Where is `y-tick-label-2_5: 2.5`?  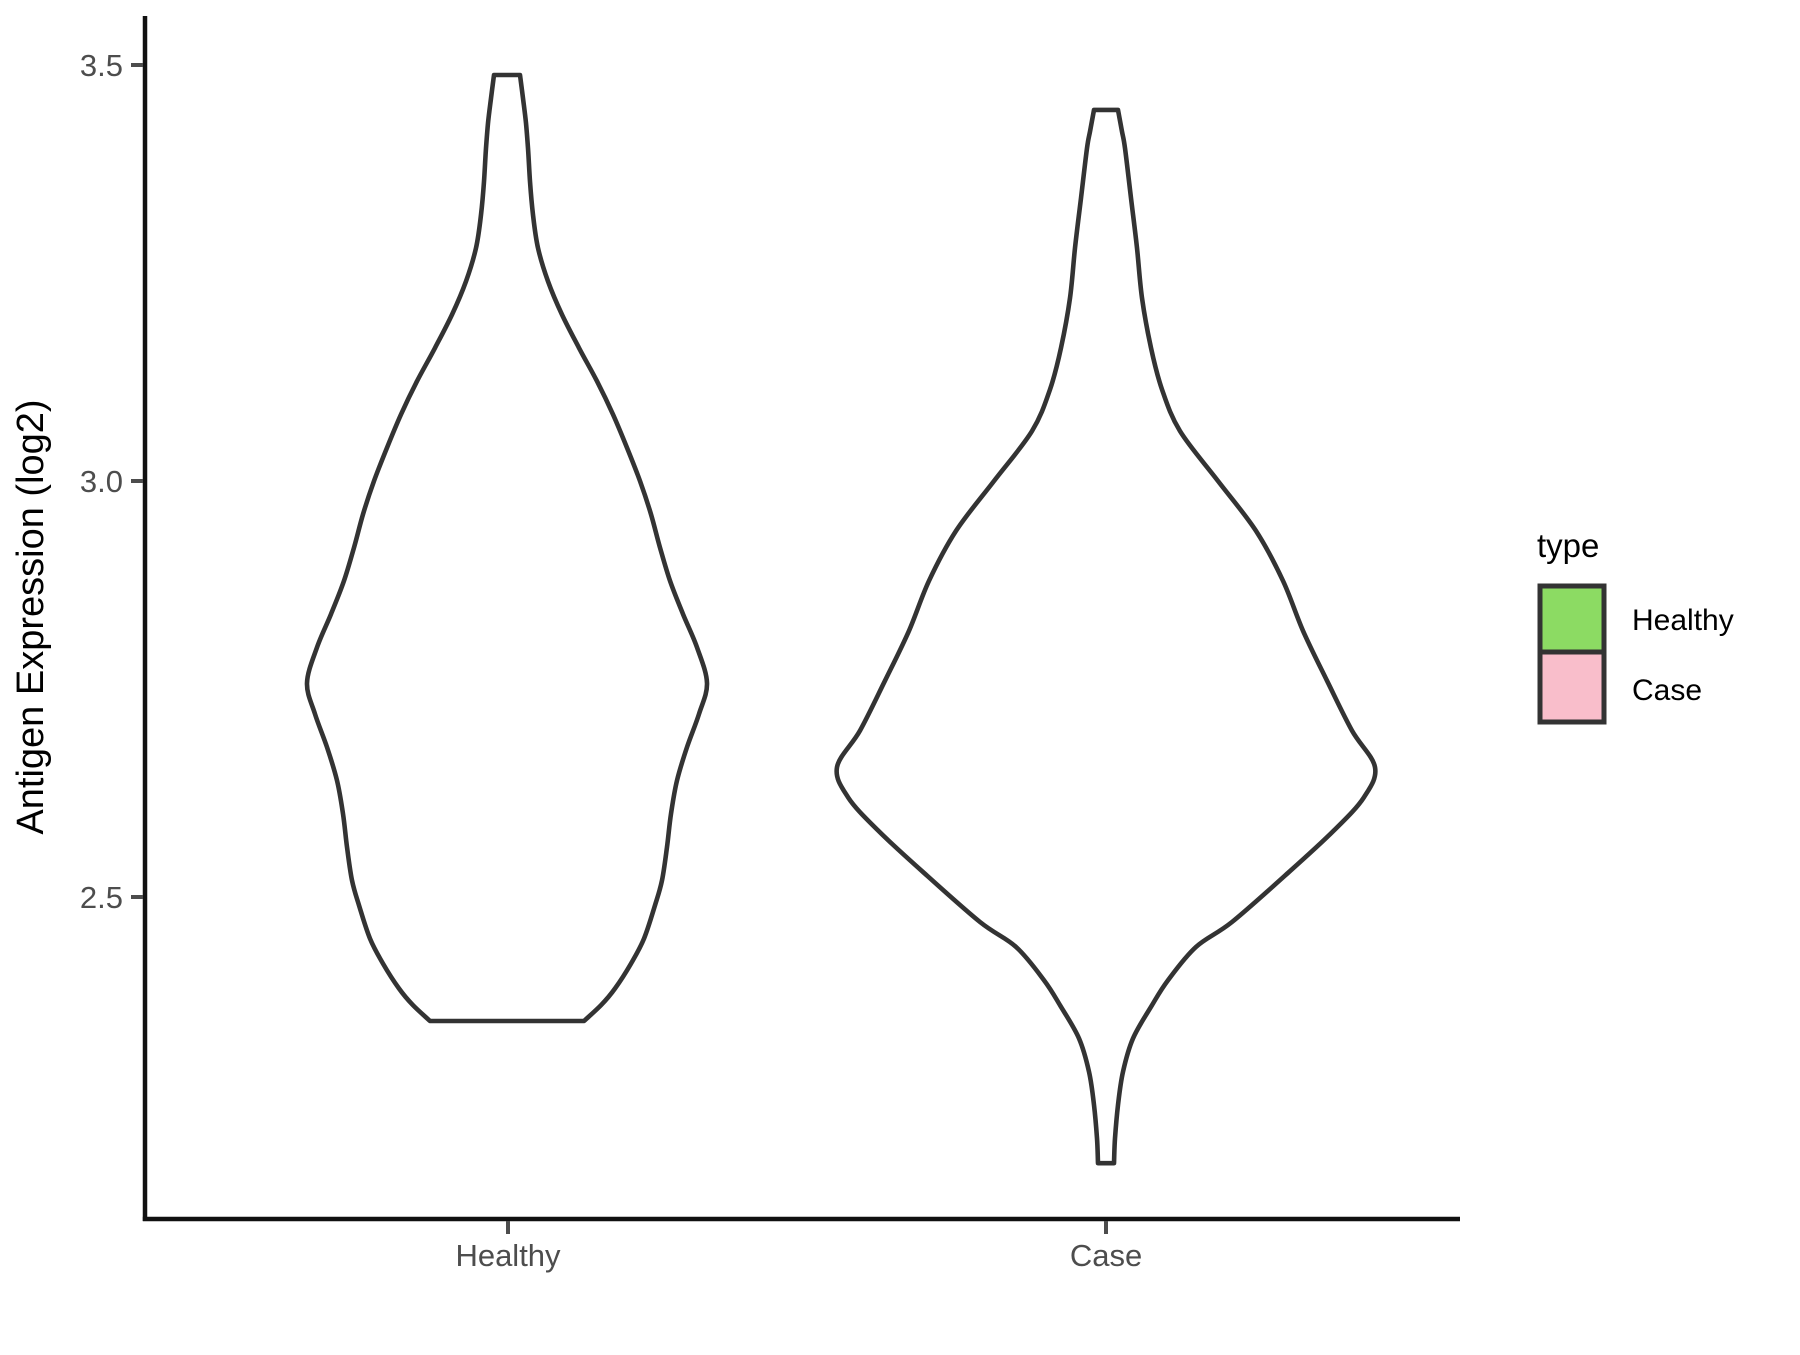
y-tick-label-2_5: 2.5 is located at coordinates (101, 897).